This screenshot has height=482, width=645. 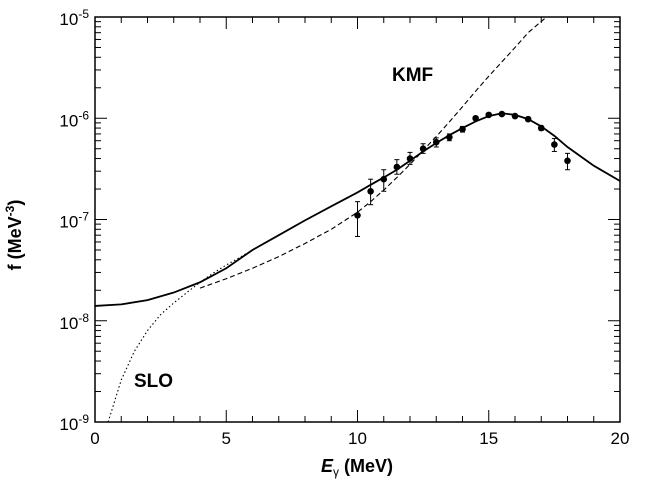 What do you see at coordinates (94, 438) in the screenshot?
I see `x-tick-label: 0` at bounding box center [94, 438].